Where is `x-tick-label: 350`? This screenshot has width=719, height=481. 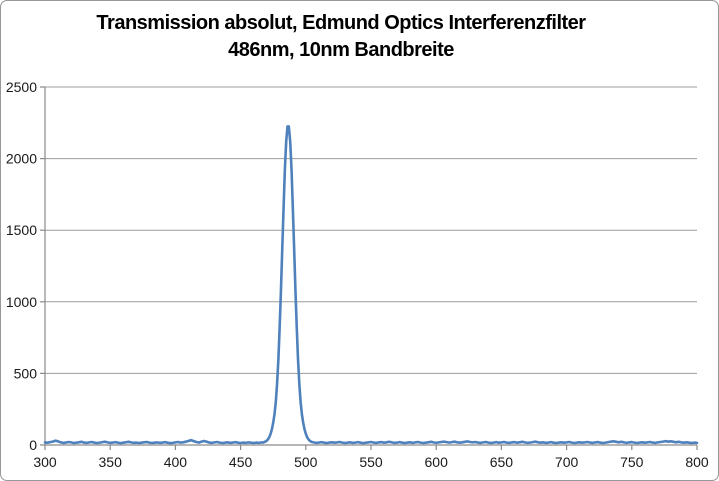
x-tick-label: 350 is located at coordinates (111, 462).